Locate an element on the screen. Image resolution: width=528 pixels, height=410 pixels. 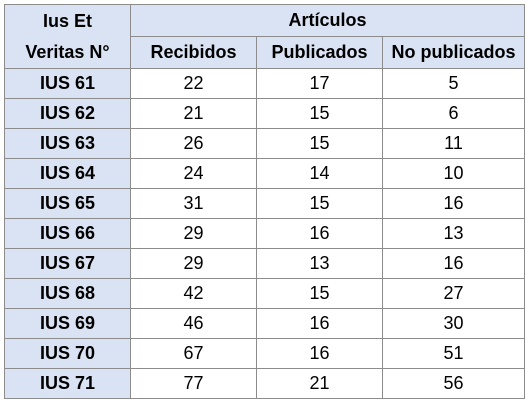
table-row: IUS 66 29 16 13 is located at coordinates (265, 233).